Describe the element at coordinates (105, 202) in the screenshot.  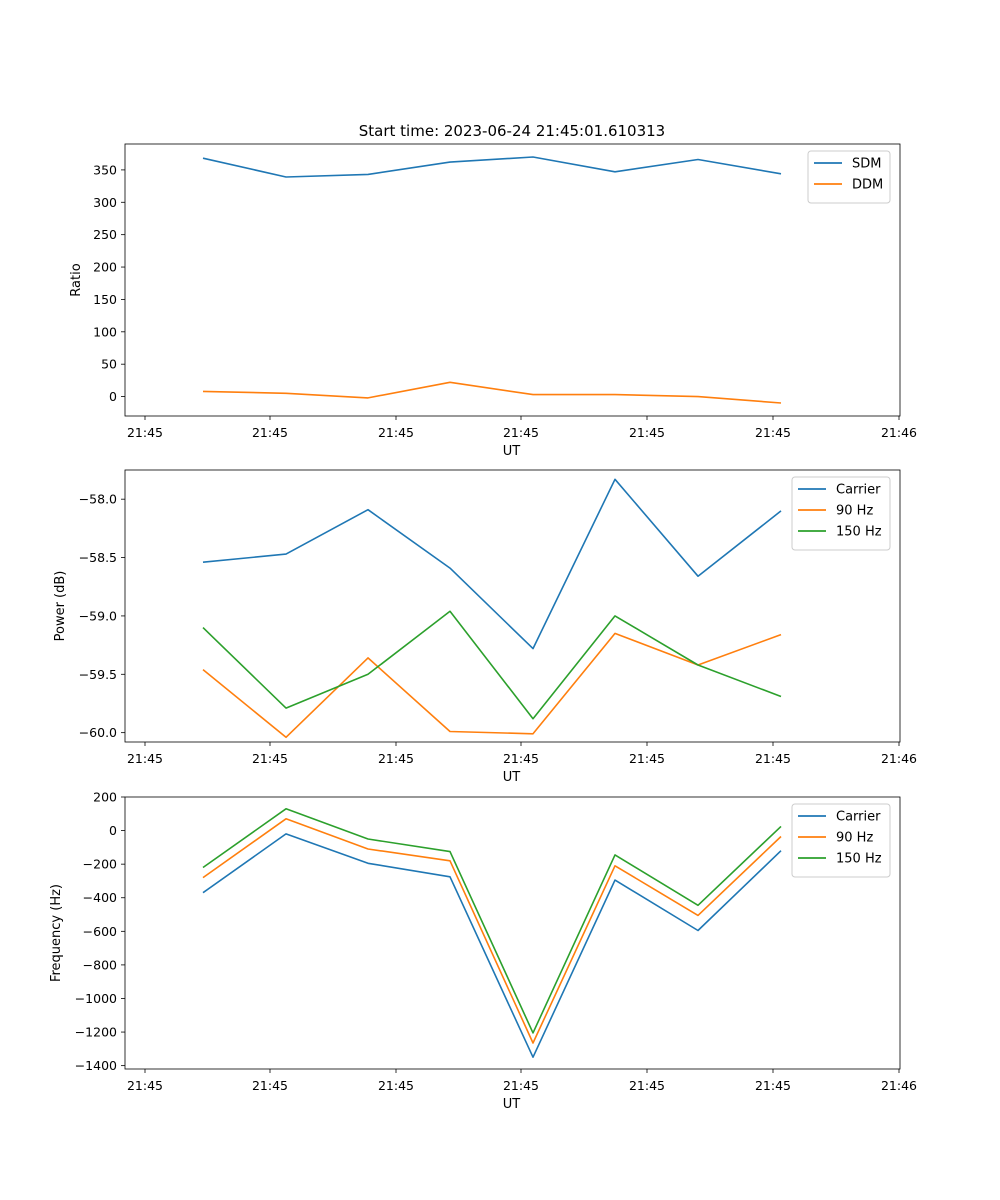
I see `y-tick-label: 300` at that location.